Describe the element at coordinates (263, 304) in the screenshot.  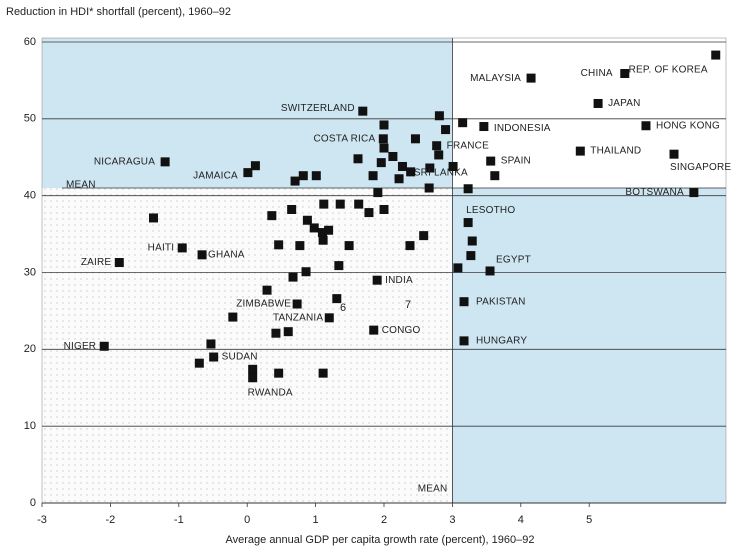
I see `point-label: ZIMBABWE` at that location.